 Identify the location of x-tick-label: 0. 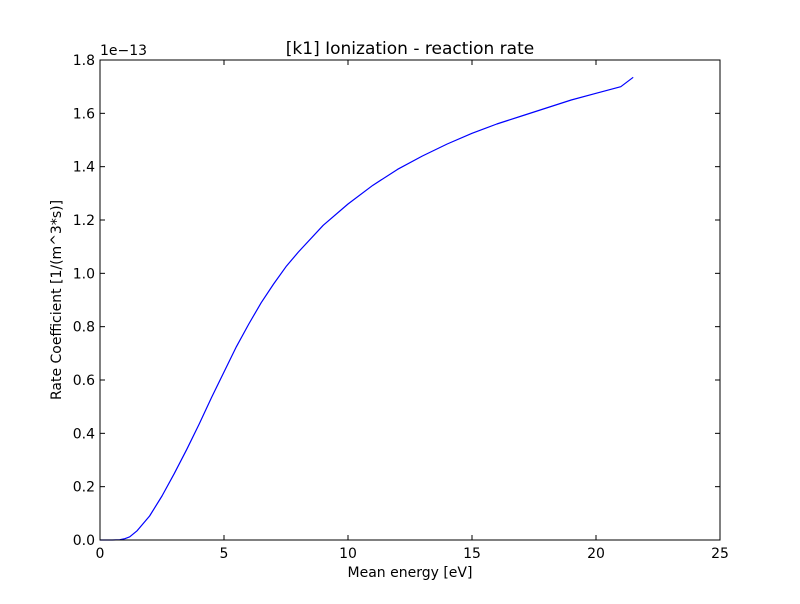
(100, 554).